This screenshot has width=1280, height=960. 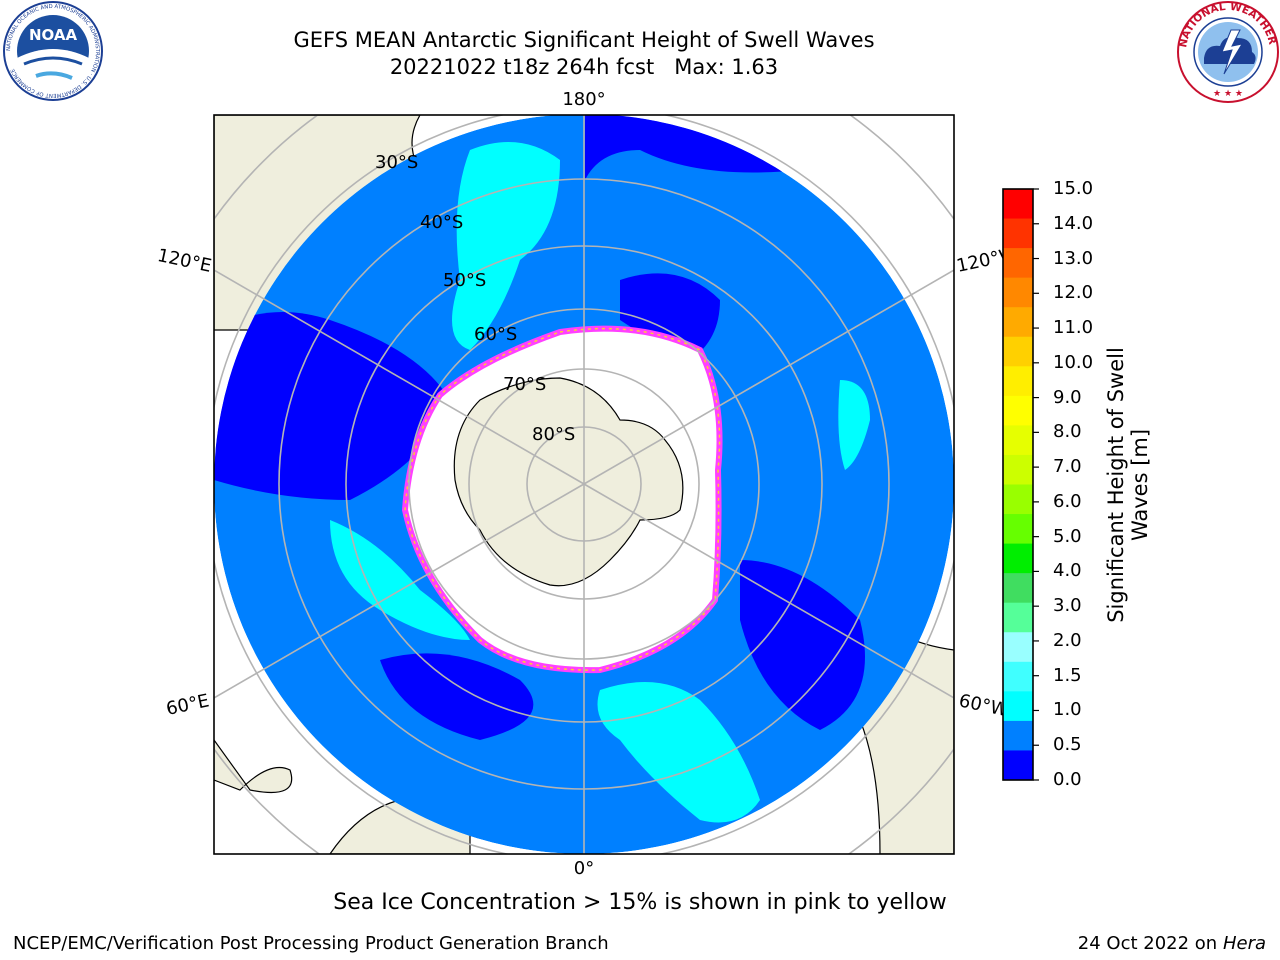 I want to click on lon-label-60e: 60°E, so click(x=187, y=705).